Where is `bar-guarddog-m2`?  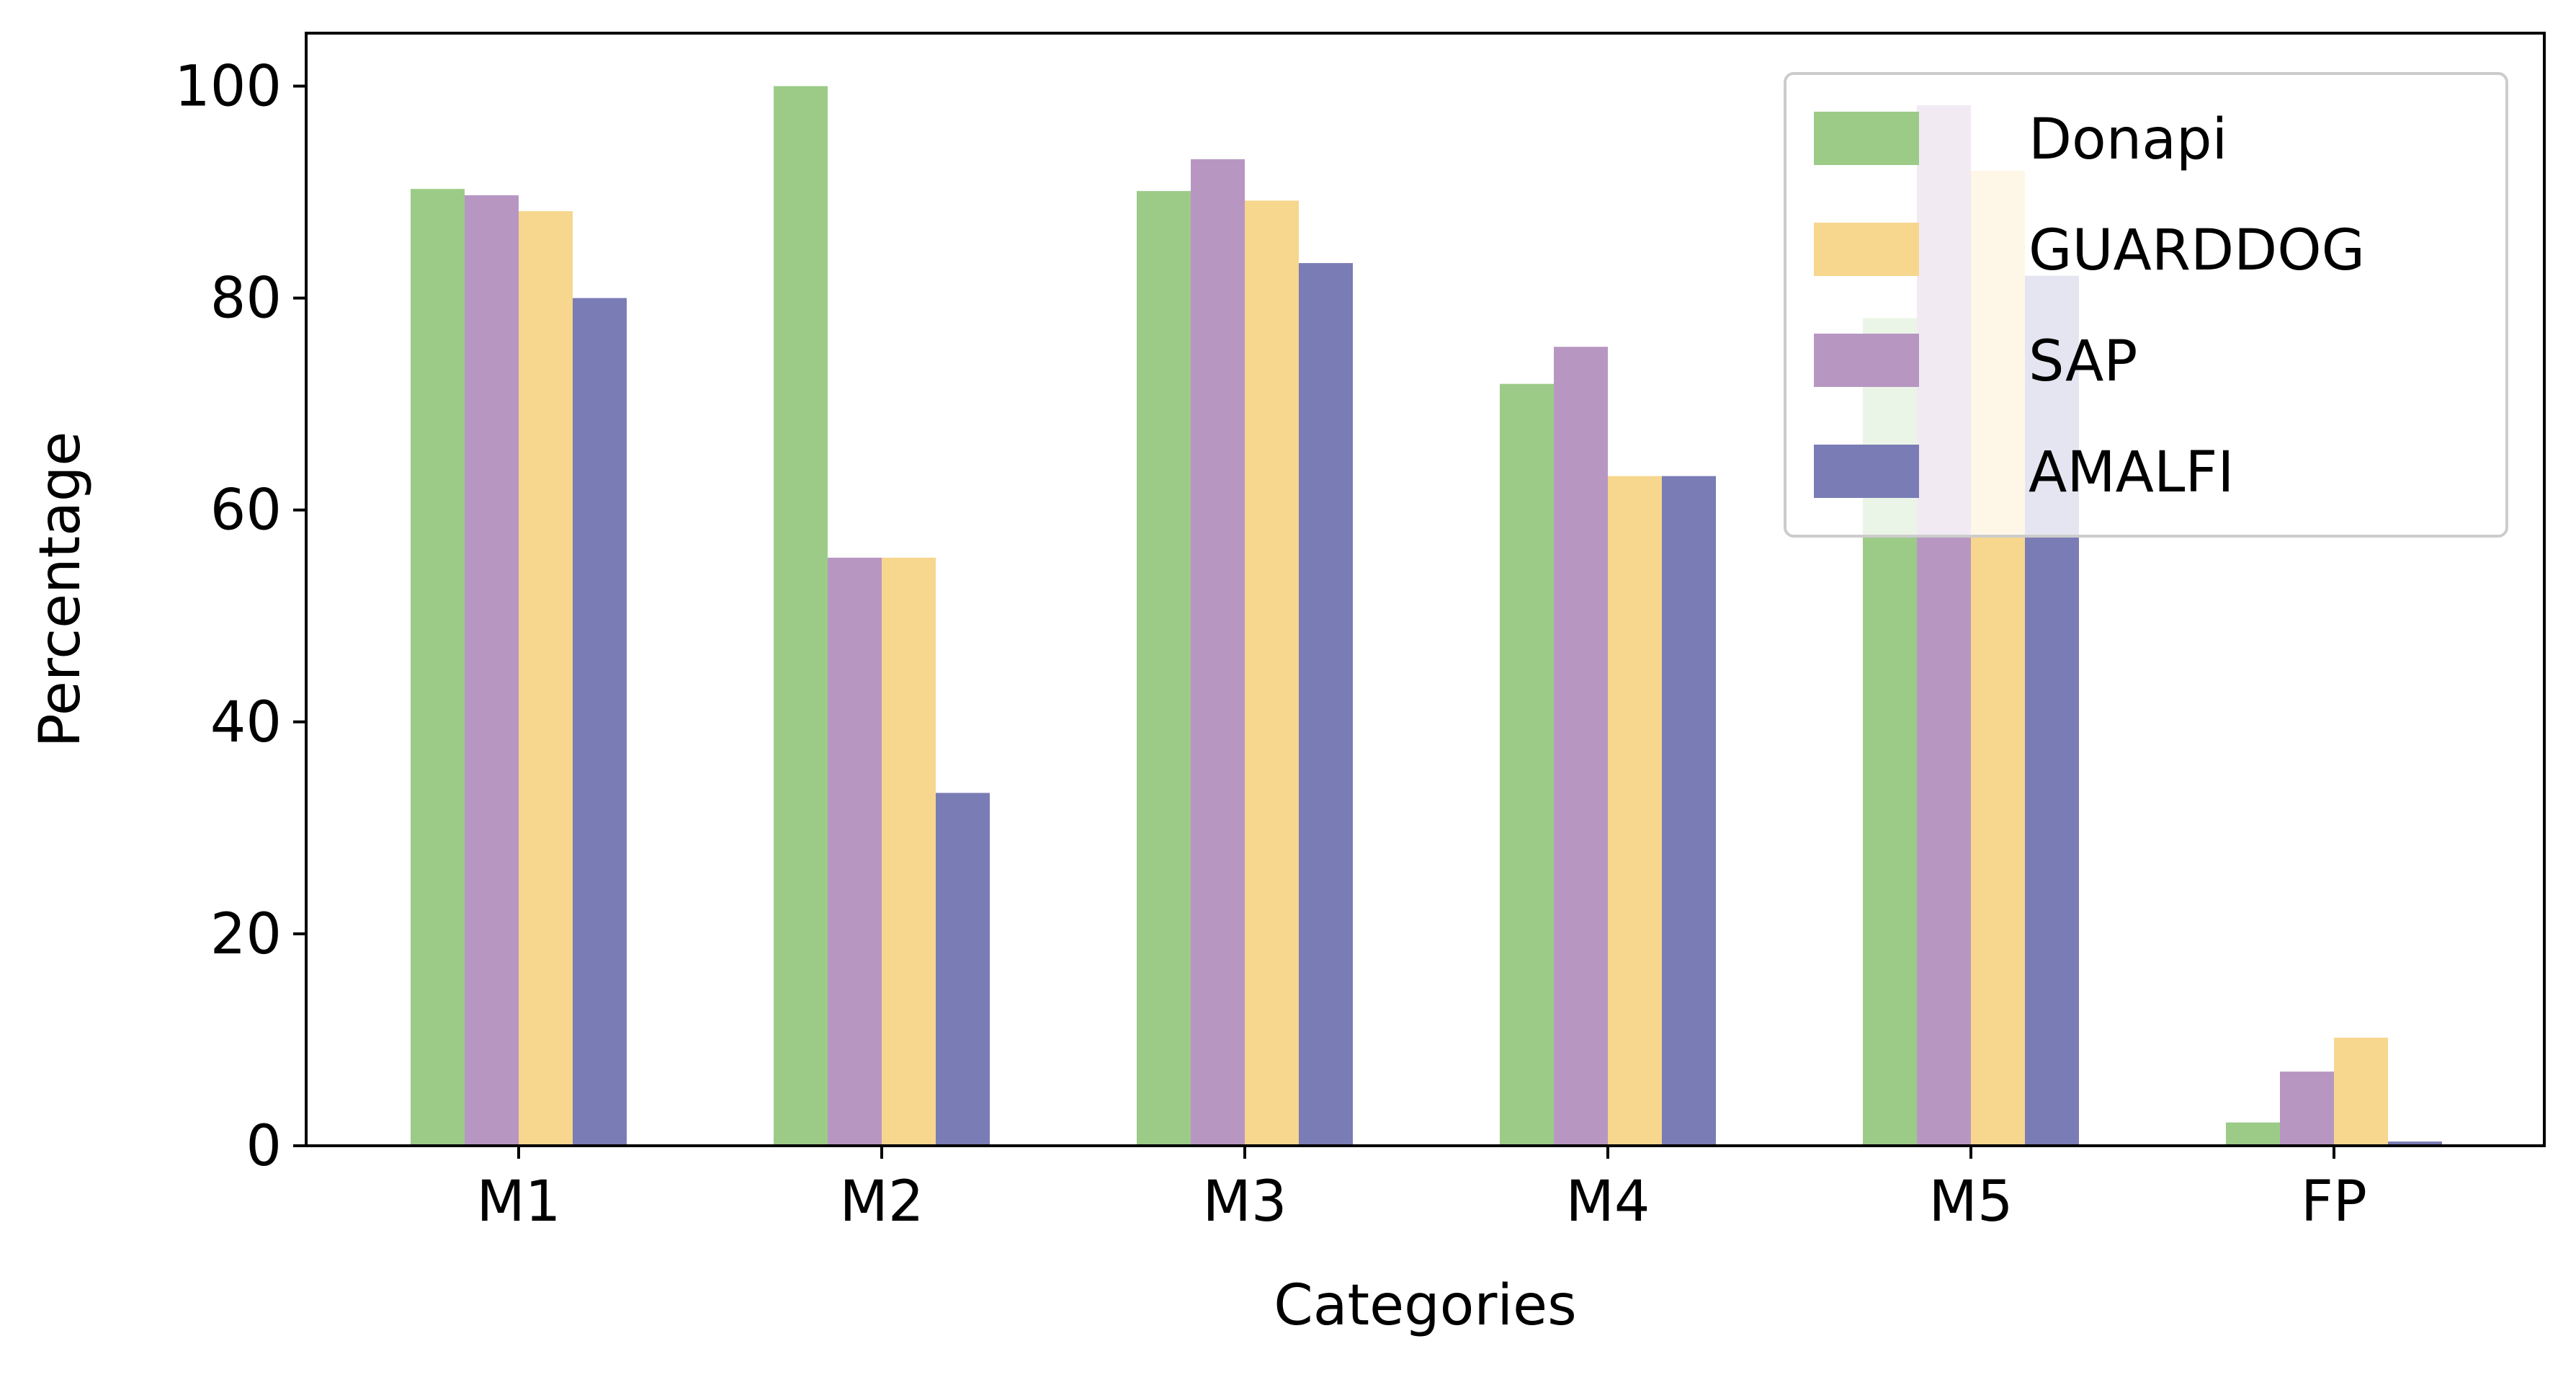
bar-guarddog-m2 is located at coordinates (909, 851).